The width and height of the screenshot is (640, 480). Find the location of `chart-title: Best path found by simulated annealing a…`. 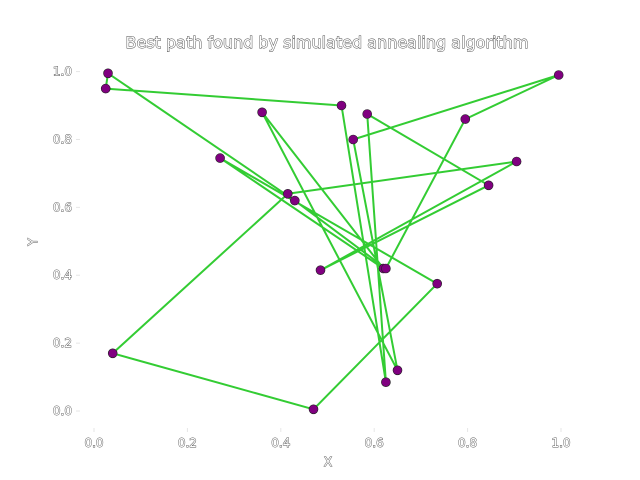

chart-title: Best path found by simulated annealing a… is located at coordinates (327, 42).